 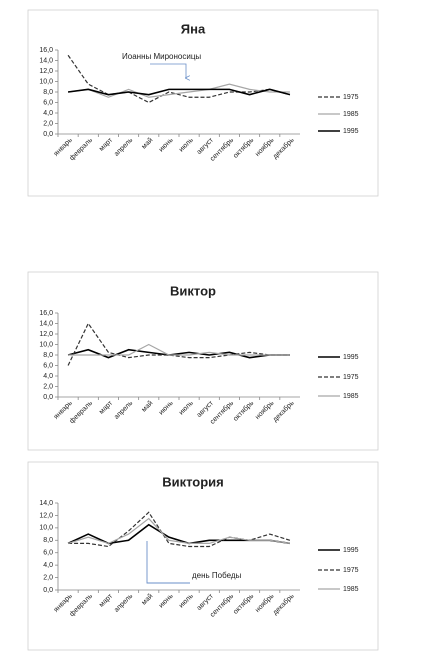 What do you see at coordinates (161, 56) in the screenshot?
I see `annotation: Иоанны Мироносицы` at bounding box center [161, 56].